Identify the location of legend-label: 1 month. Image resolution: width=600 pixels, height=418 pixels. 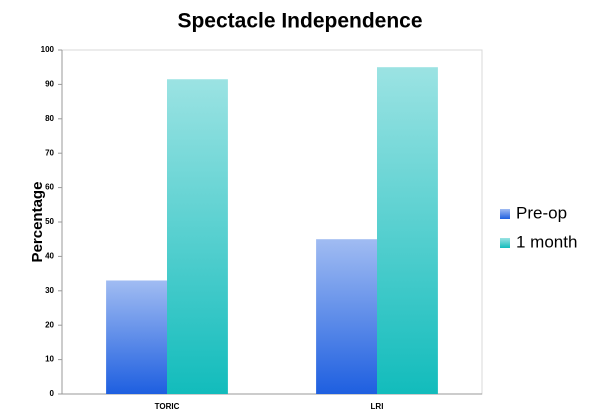
(546, 241).